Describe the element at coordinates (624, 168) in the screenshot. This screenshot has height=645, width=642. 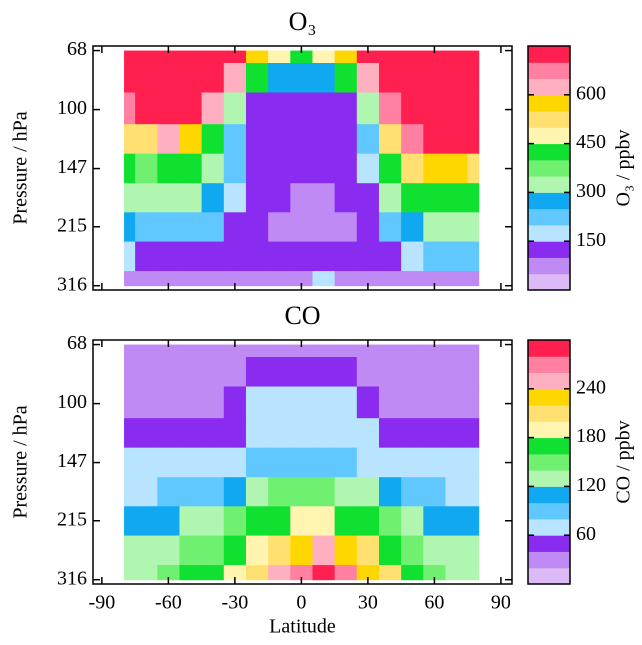
I see `colorbar-label: O₃ / ppbv` at that location.